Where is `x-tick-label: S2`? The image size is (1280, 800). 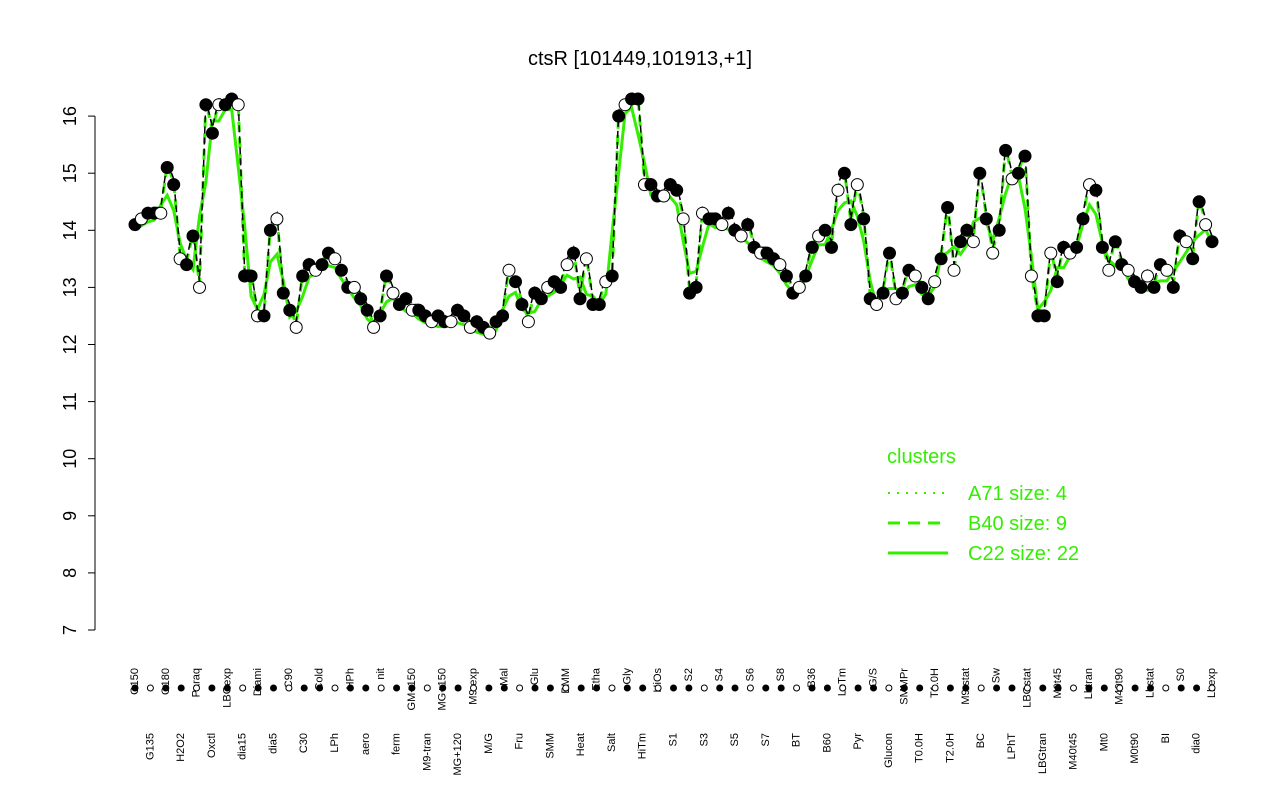
x-tick-label: S2 is located at coordinates (689, 674).